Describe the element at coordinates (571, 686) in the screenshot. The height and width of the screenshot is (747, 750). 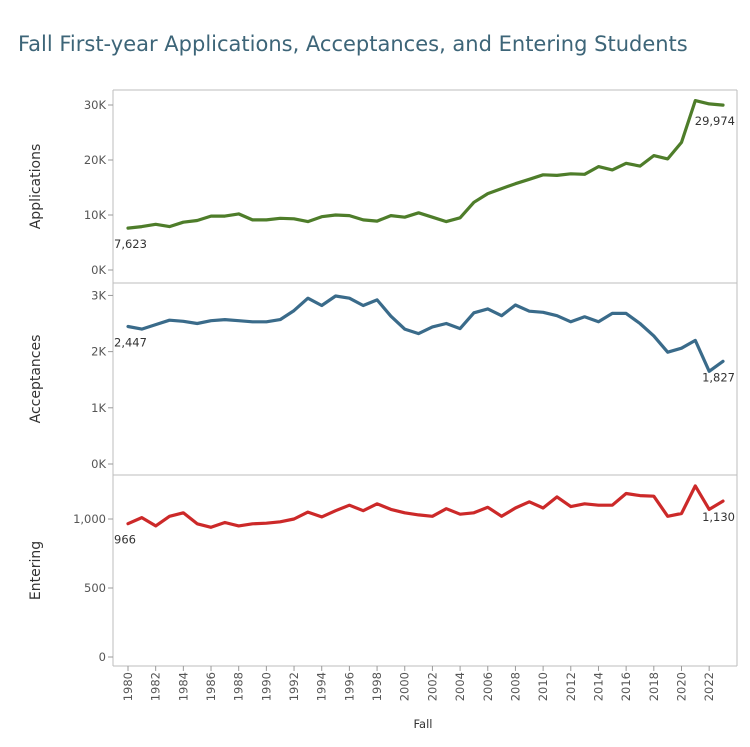
I see `x-tick-label: 2012` at that location.